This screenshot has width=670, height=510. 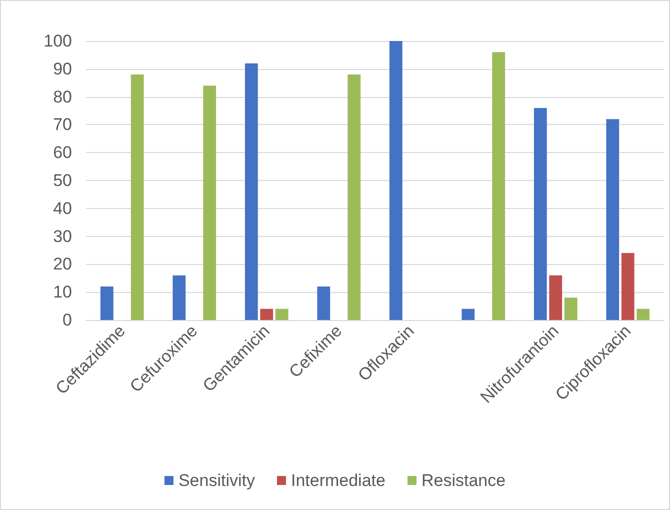 What do you see at coordinates (62, 68) in the screenshot?
I see `y-tick-label: 90` at bounding box center [62, 68].